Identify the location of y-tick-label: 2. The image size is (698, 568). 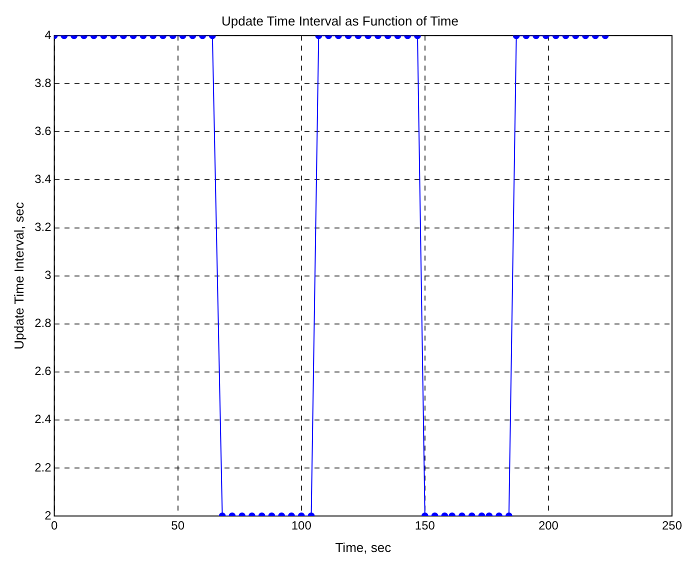
(48, 515).